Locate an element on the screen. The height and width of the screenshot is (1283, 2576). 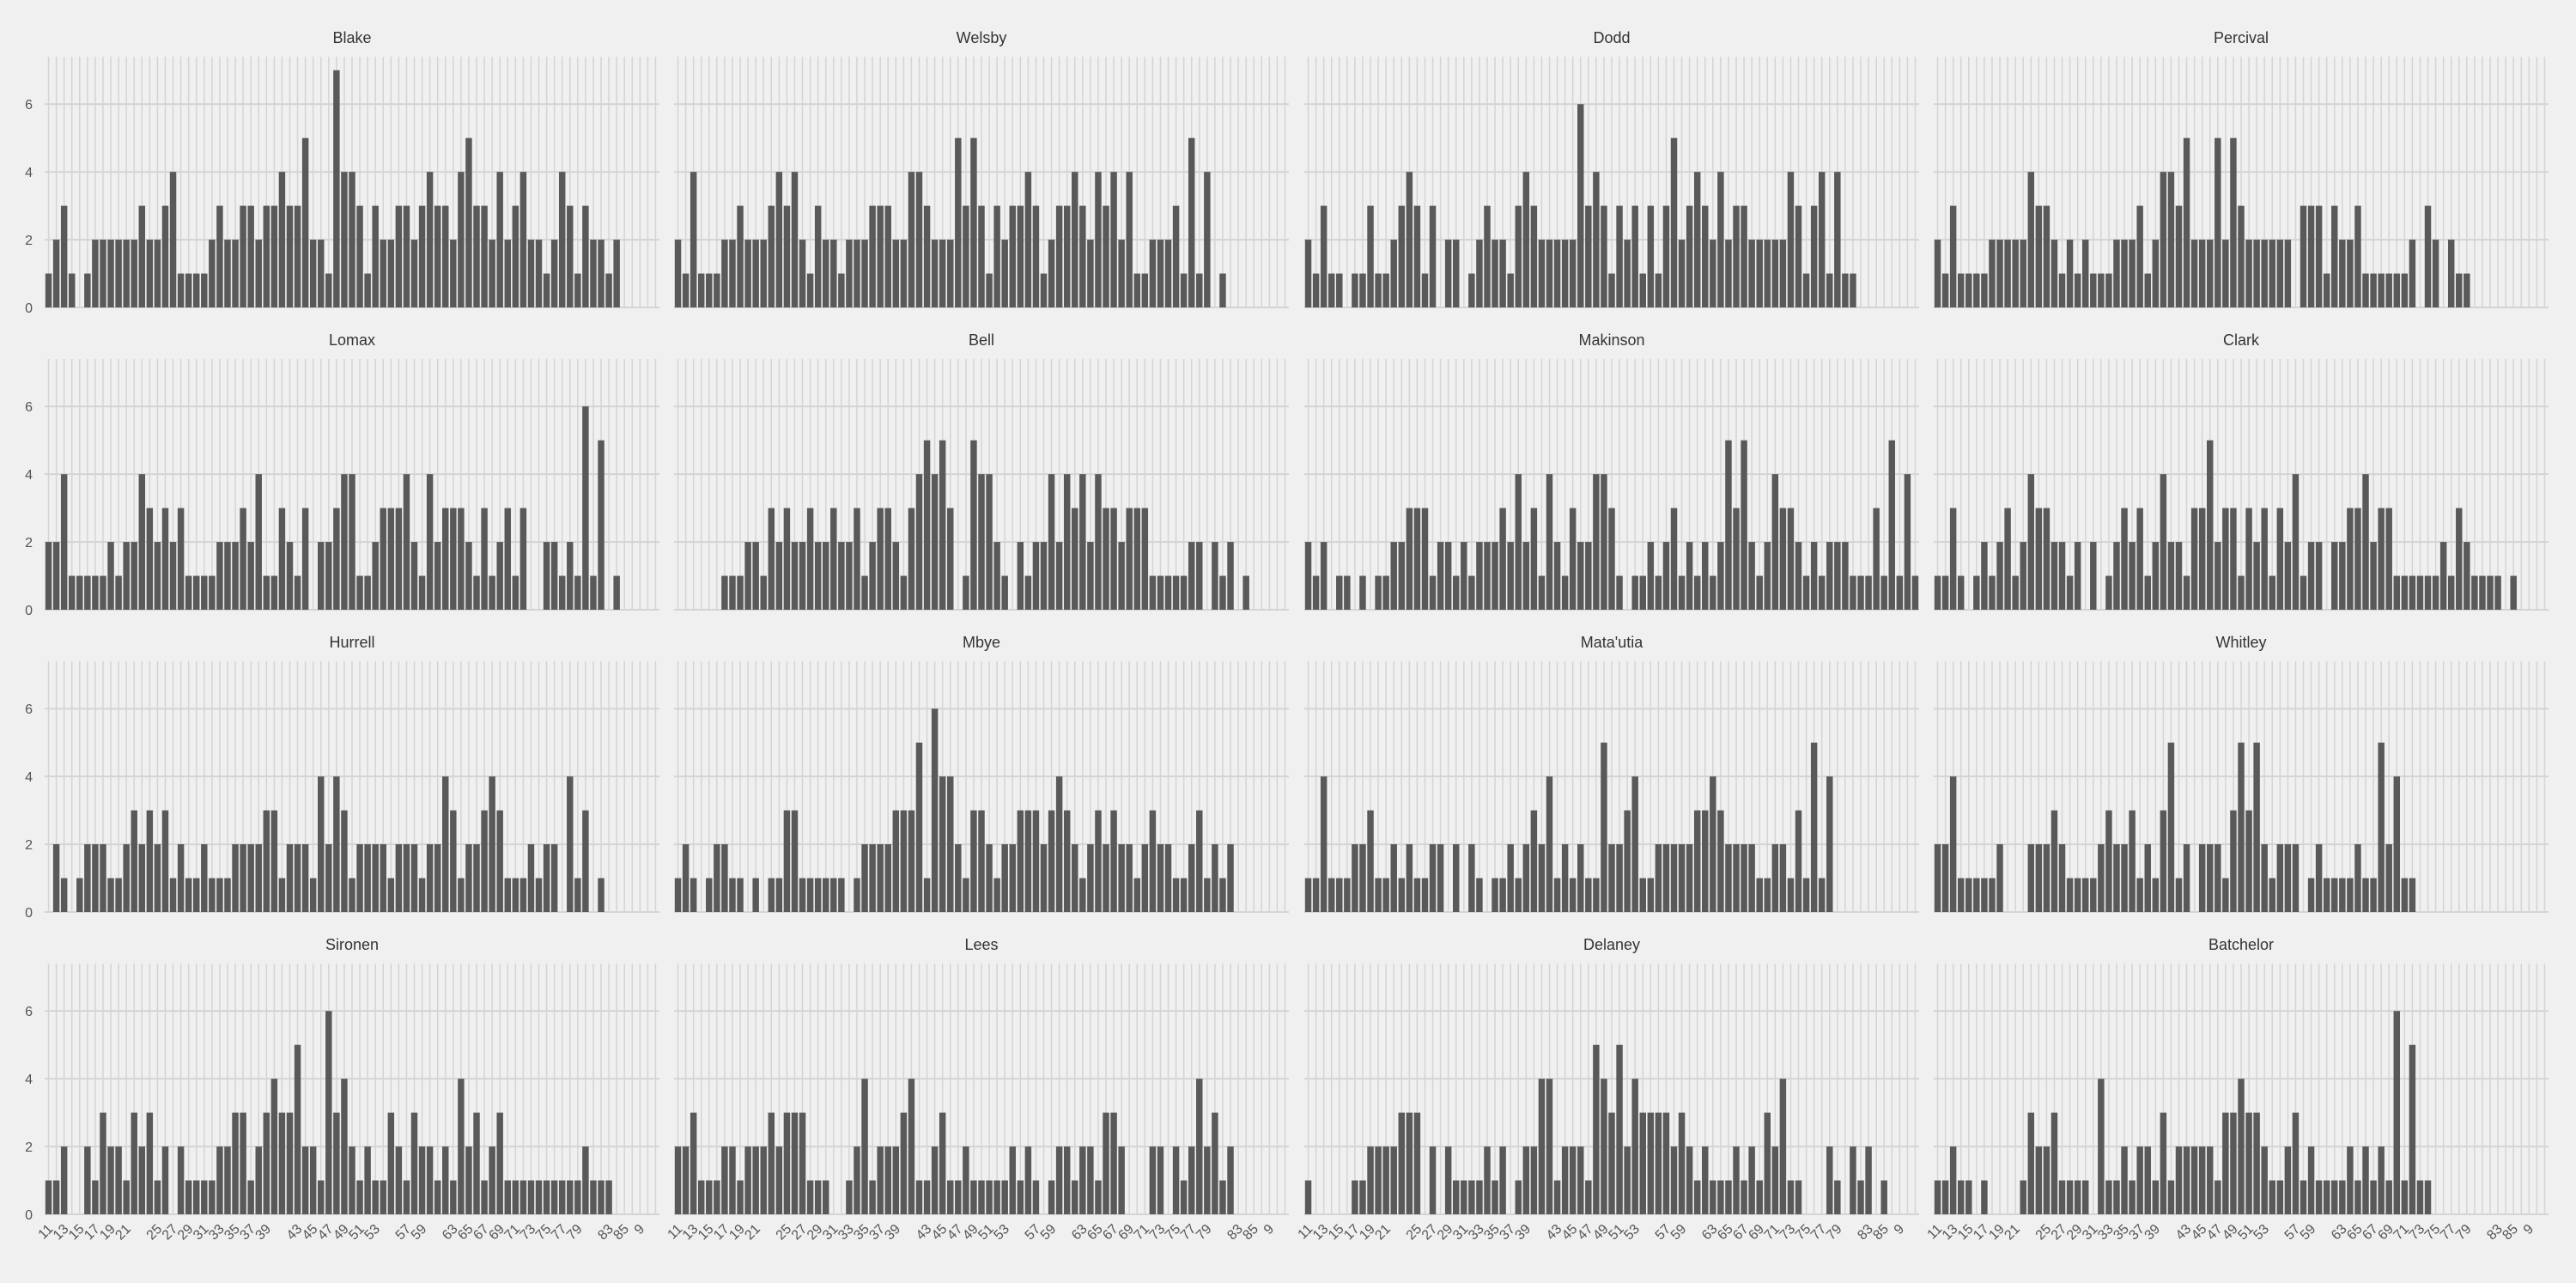
y-tick-label: 4 is located at coordinates (29, 1080).